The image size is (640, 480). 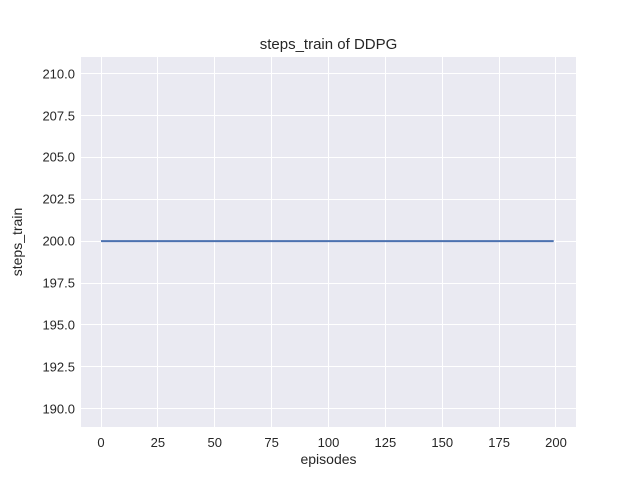 I want to click on x-tick-label: 75, so click(x=271, y=442).